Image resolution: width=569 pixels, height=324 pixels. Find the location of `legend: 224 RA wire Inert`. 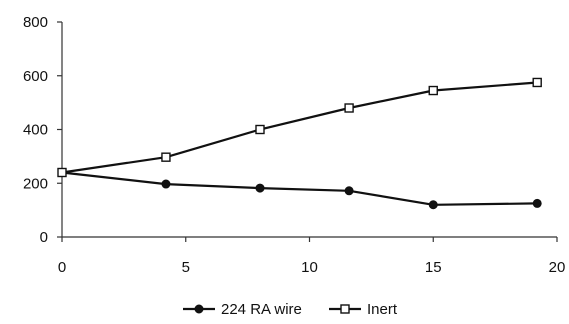

legend: 224 RA wire Inert is located at coordinates (290, 309).